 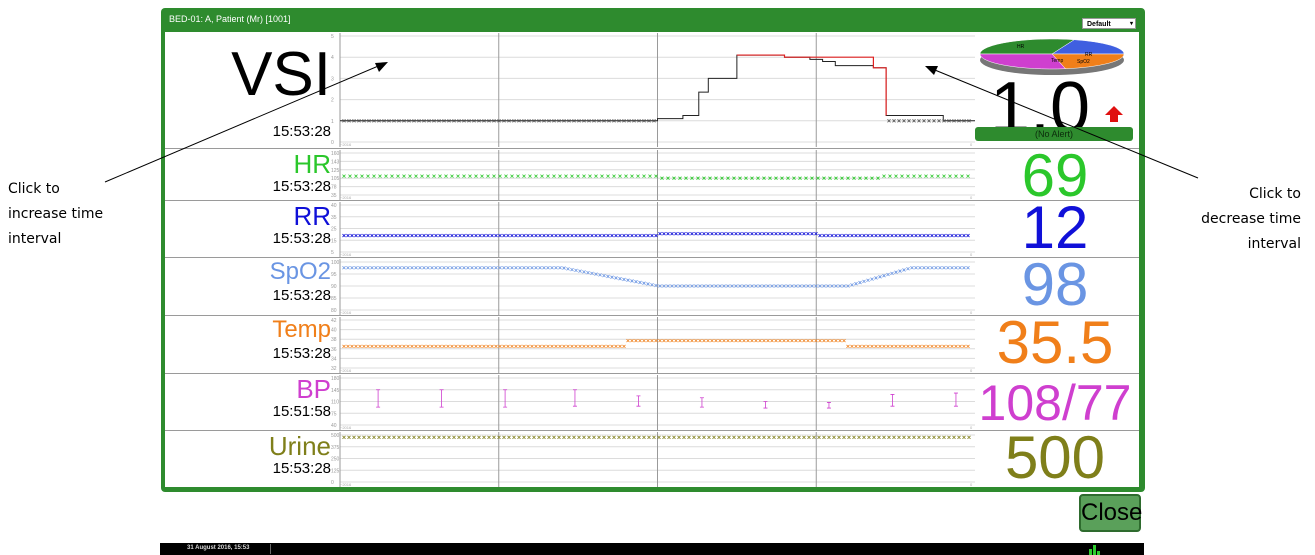 I want to click on plot-start-label: ~2016, so click(x=346, y=484).